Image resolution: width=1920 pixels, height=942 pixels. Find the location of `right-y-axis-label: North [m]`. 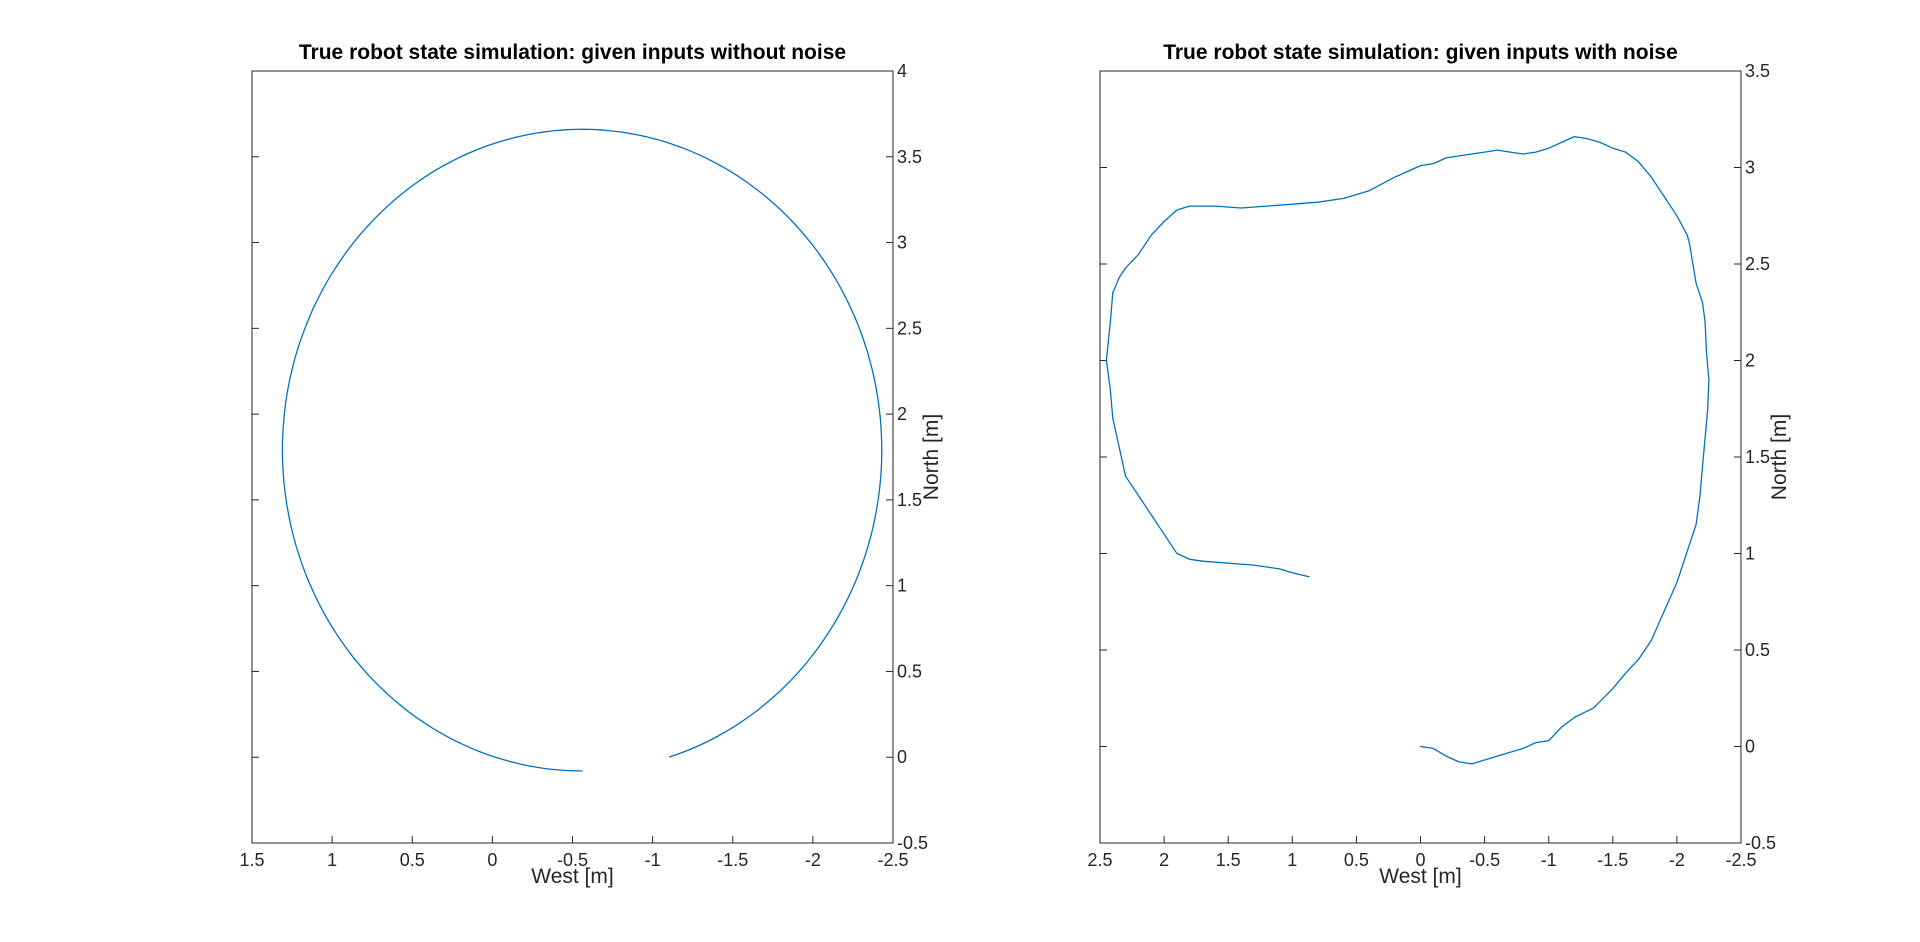

right-y-axis-label: North [m] is located at coordinates (1779, 457).